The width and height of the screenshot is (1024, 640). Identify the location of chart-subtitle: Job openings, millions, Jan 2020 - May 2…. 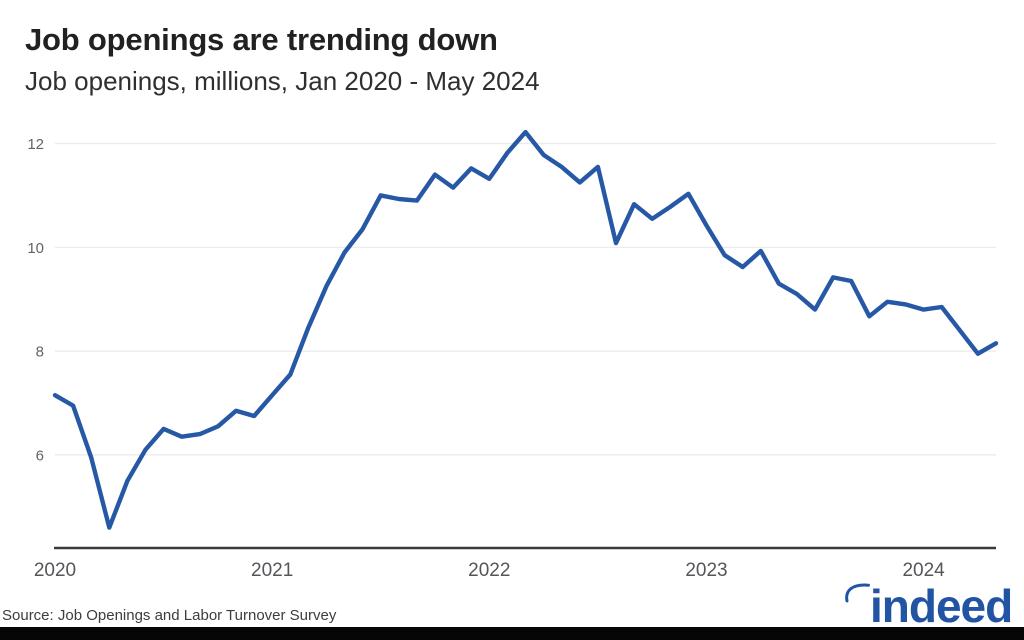
(282, 80).